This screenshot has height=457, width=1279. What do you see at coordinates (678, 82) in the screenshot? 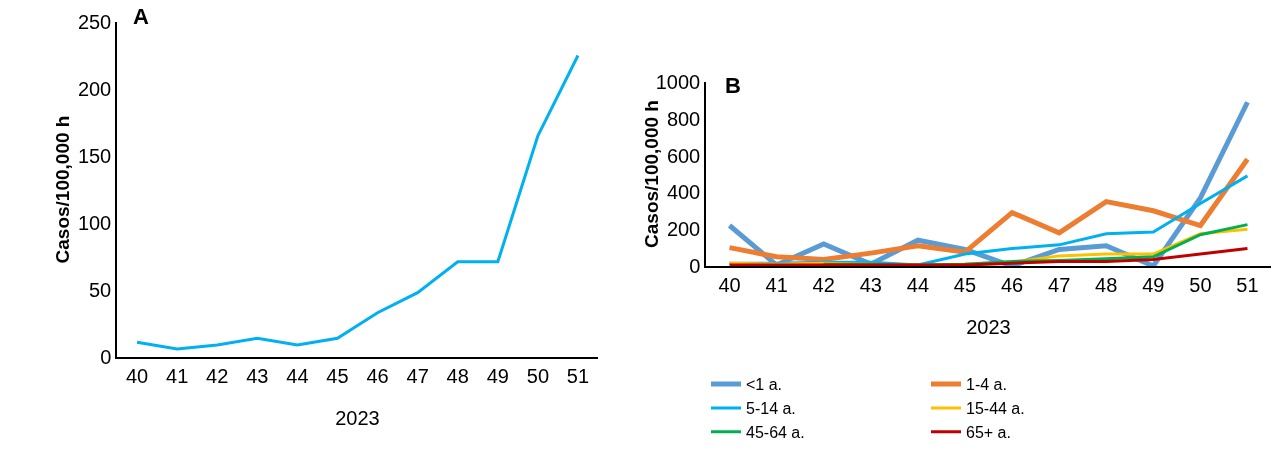
I see `y-tick-label: 1000` at bounding box center [678, 82].